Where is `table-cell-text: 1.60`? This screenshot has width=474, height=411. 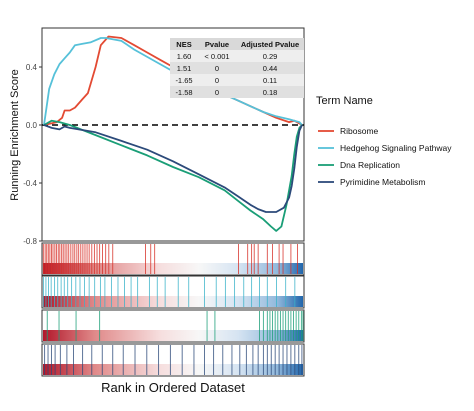
table-cell-text: 1.60 is located at coordinates (184, 56).